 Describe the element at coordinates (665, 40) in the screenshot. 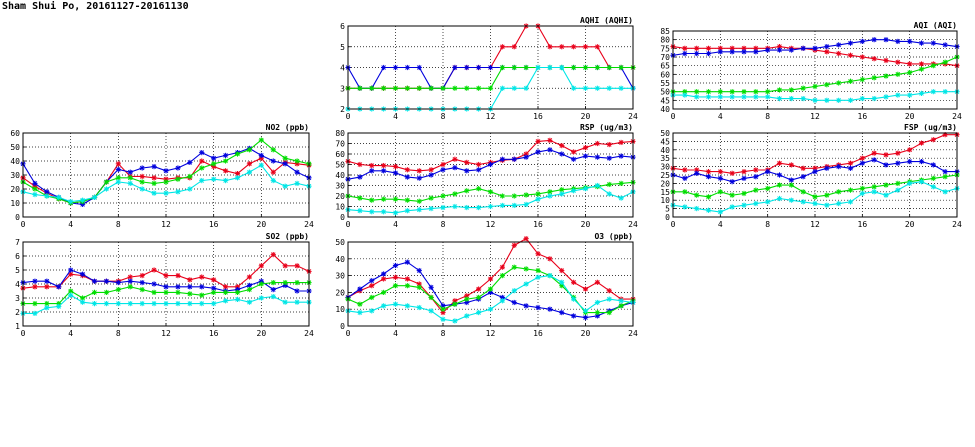

I see `y-tick-label: 80` at that location.